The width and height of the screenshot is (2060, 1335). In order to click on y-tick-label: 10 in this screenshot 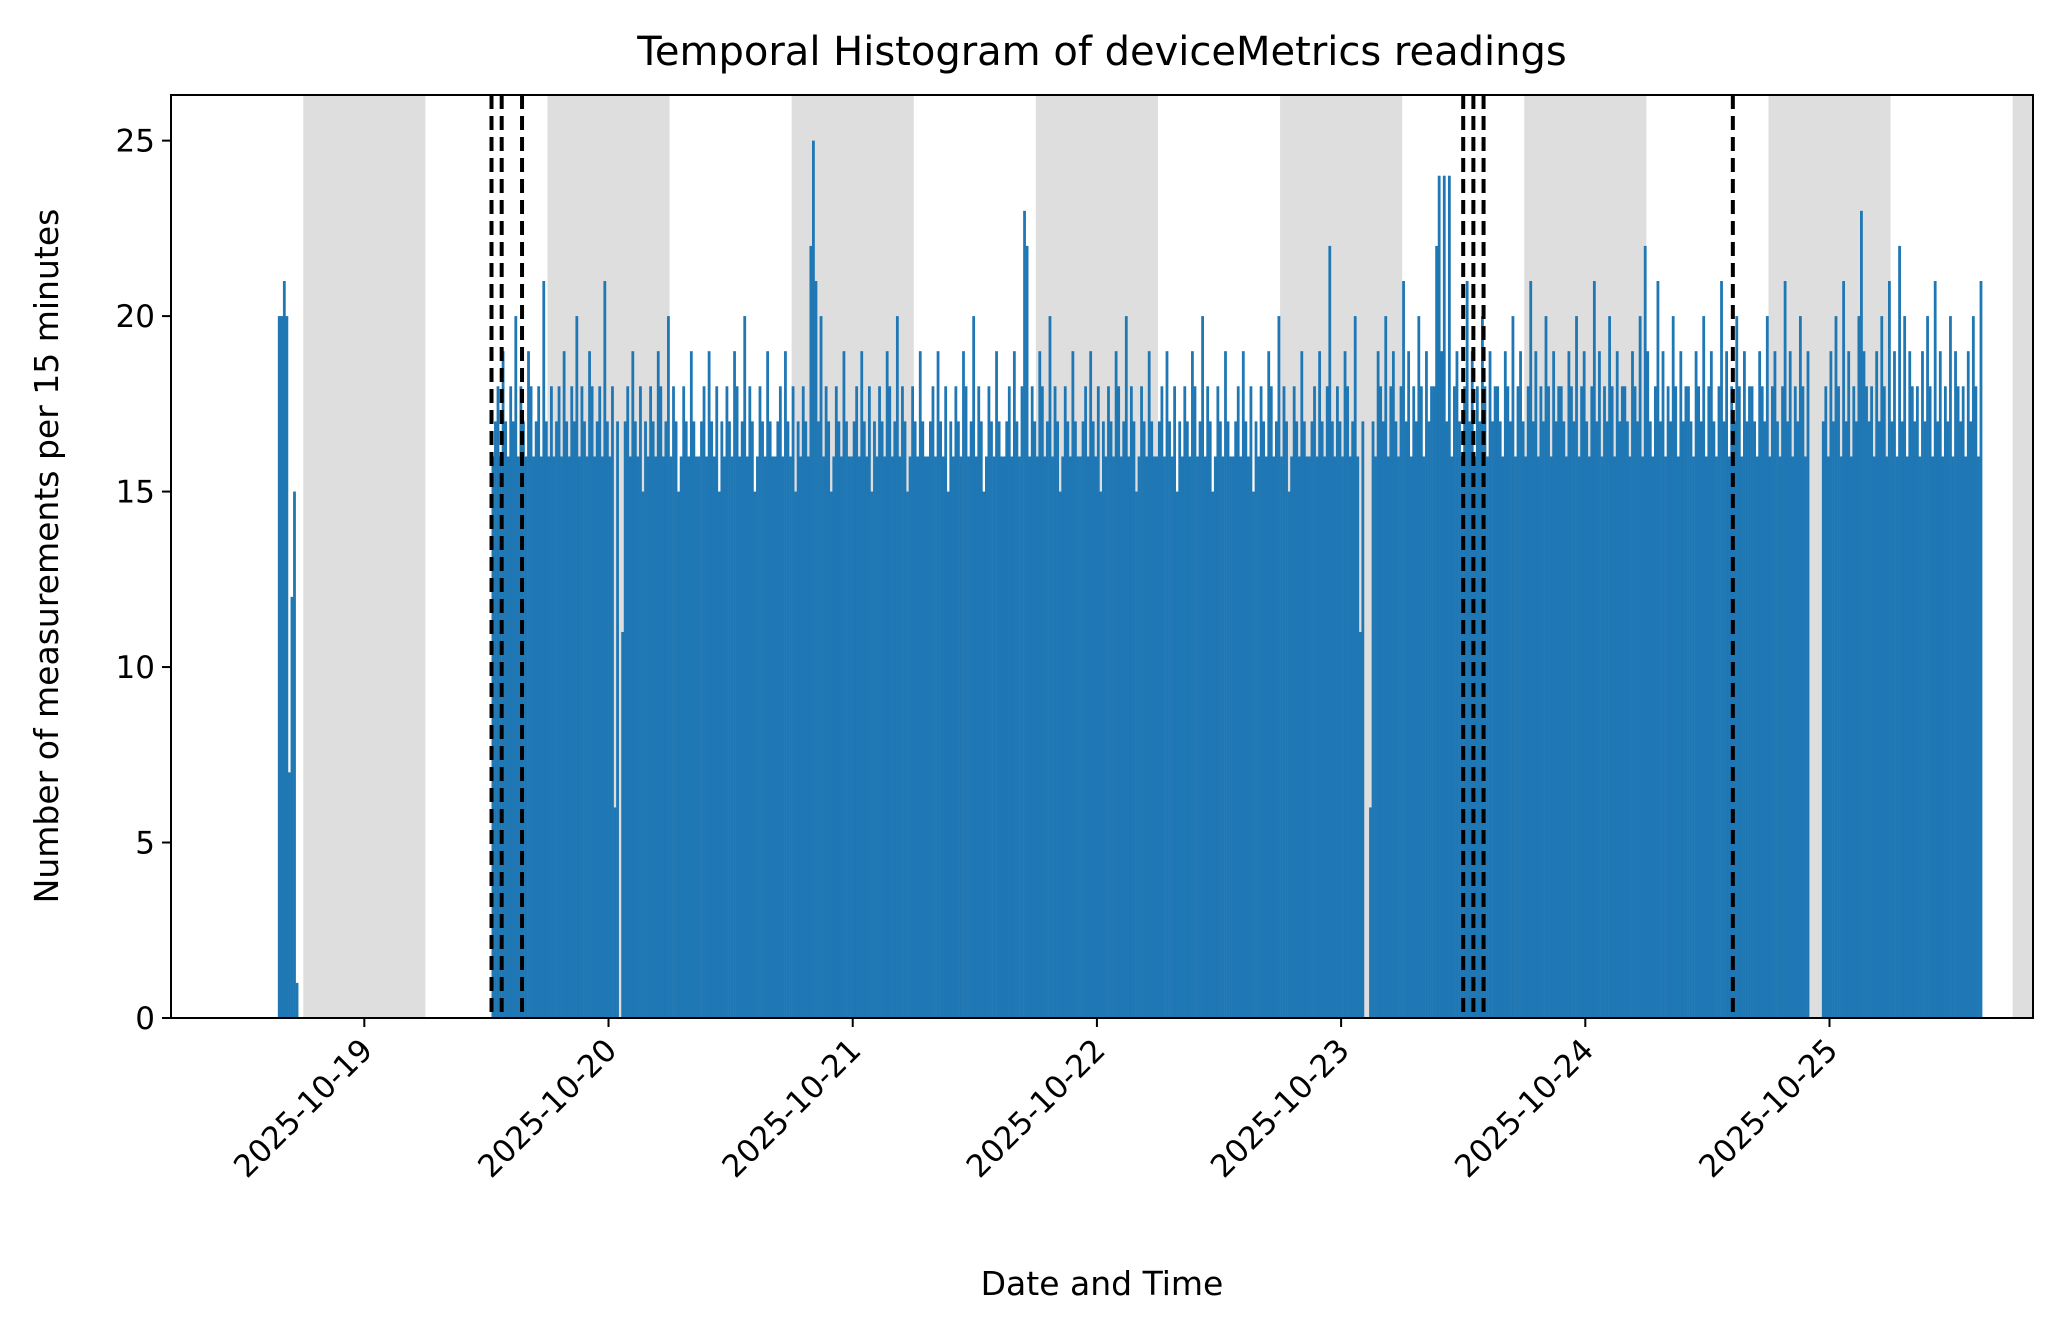, I will do `click(135, 668)`.